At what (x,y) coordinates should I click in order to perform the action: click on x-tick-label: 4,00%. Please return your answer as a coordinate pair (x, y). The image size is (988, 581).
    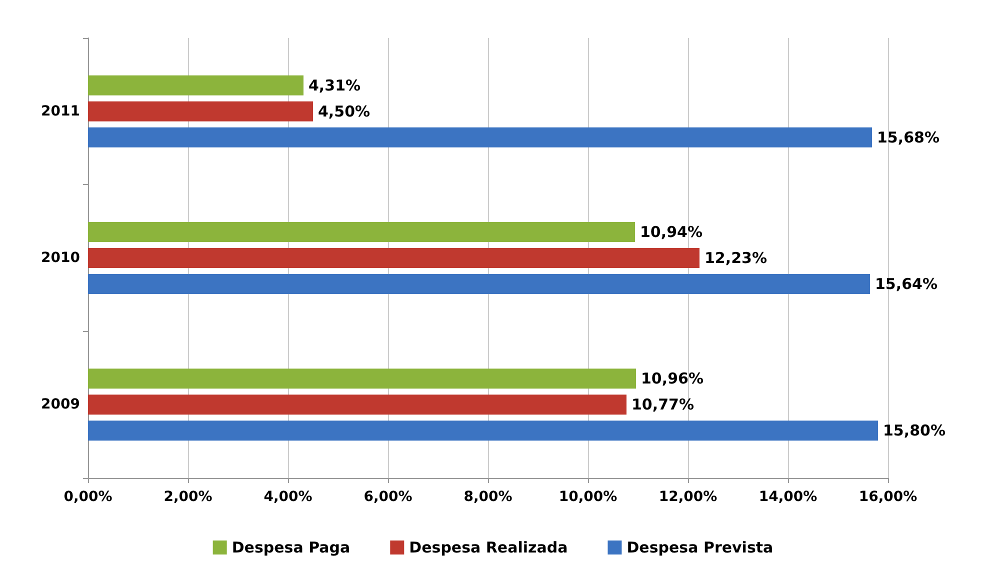
    Looking at the image, I should click on (288, 497).